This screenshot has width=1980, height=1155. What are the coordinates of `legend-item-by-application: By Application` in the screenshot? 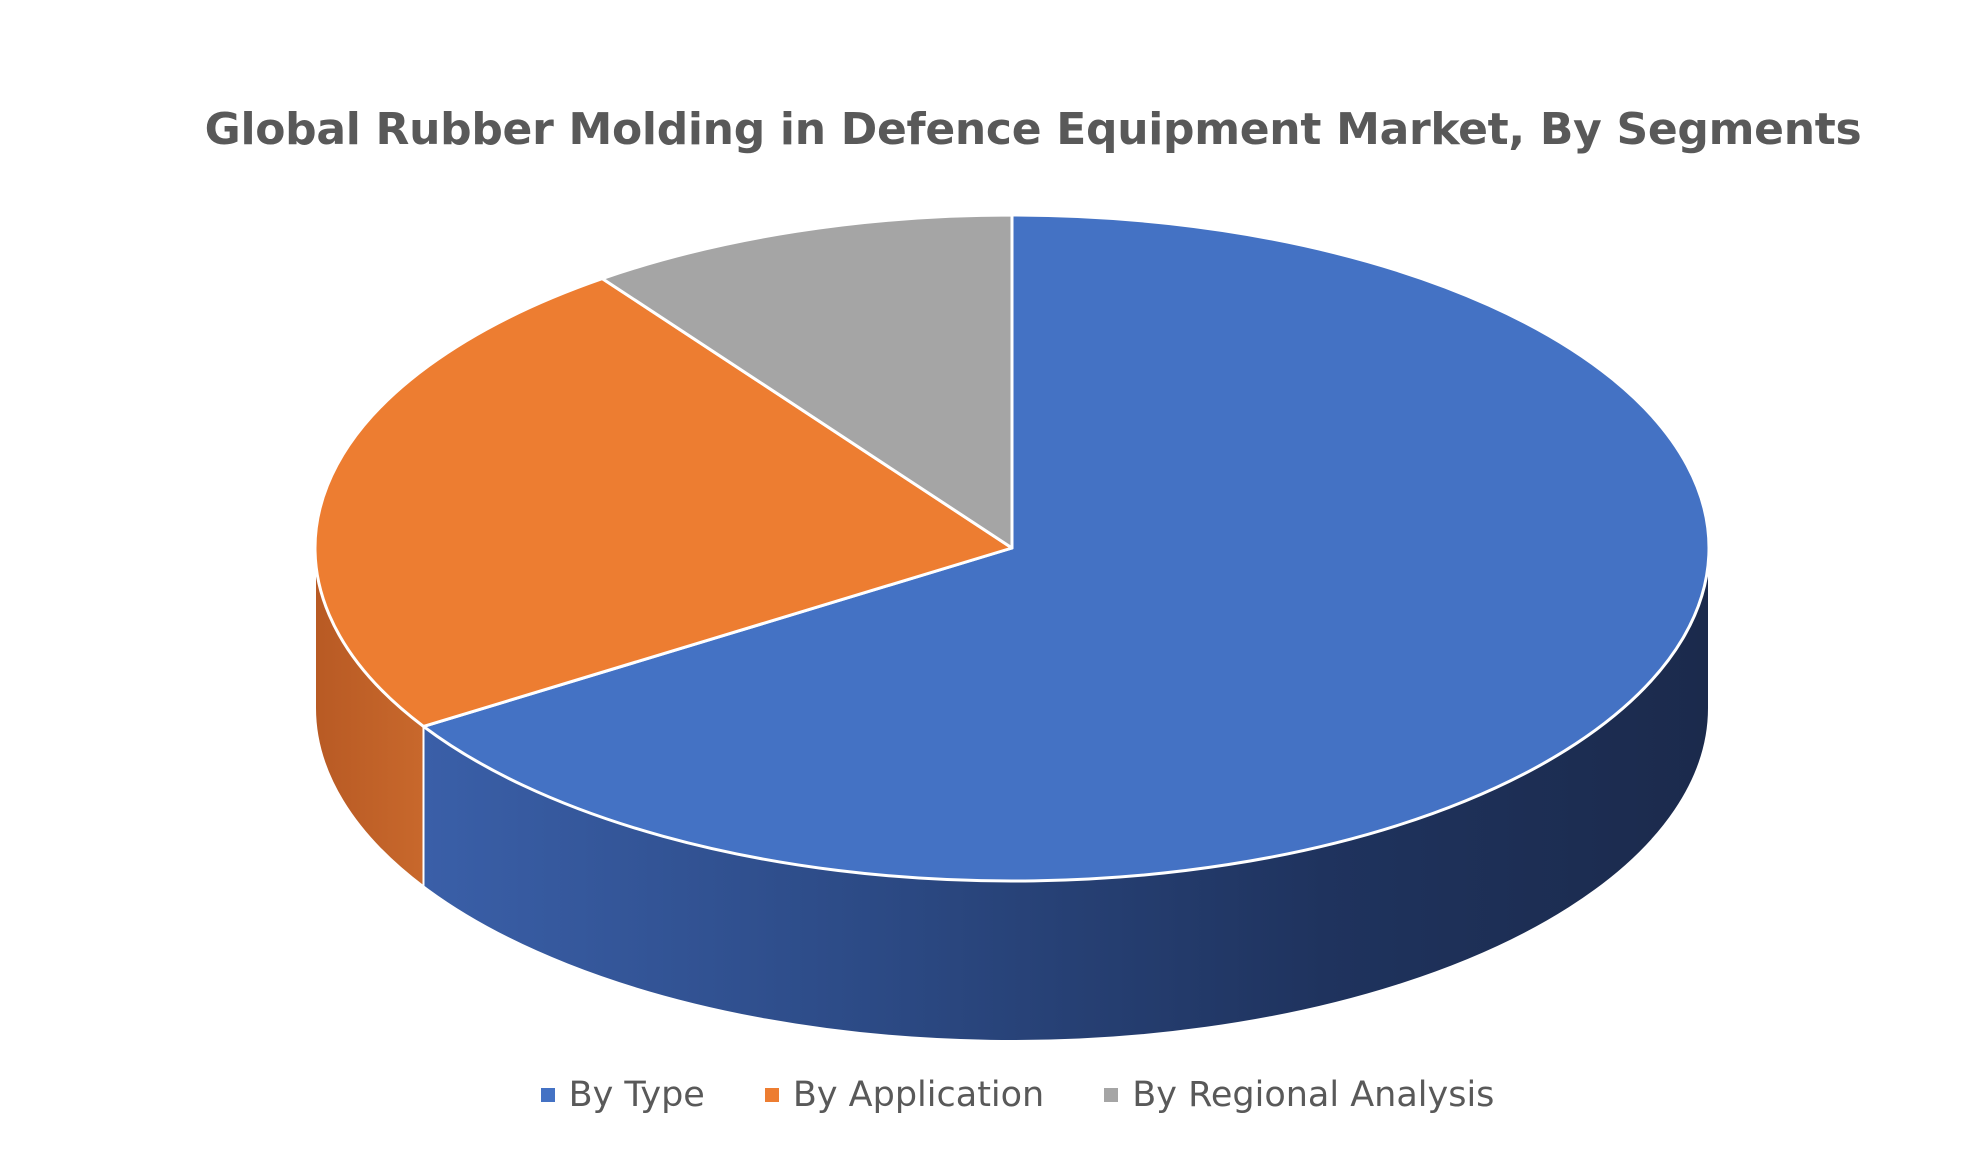 It's located at (904, 1095).